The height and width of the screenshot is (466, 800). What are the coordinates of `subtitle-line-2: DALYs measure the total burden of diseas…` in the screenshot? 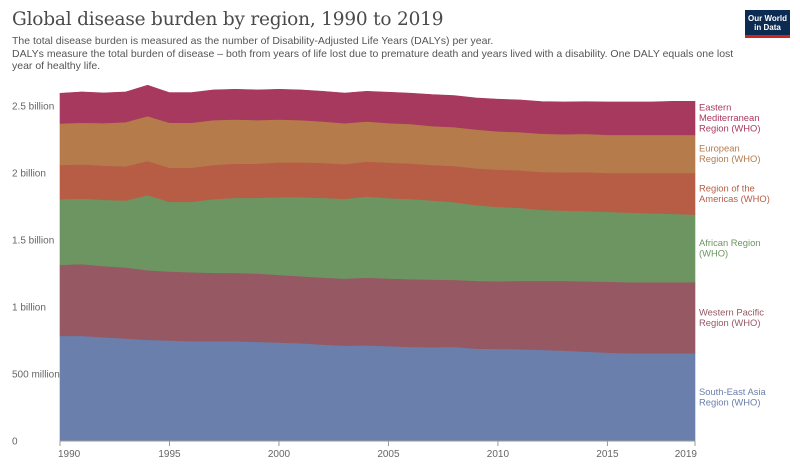 It's located at (373, 60).